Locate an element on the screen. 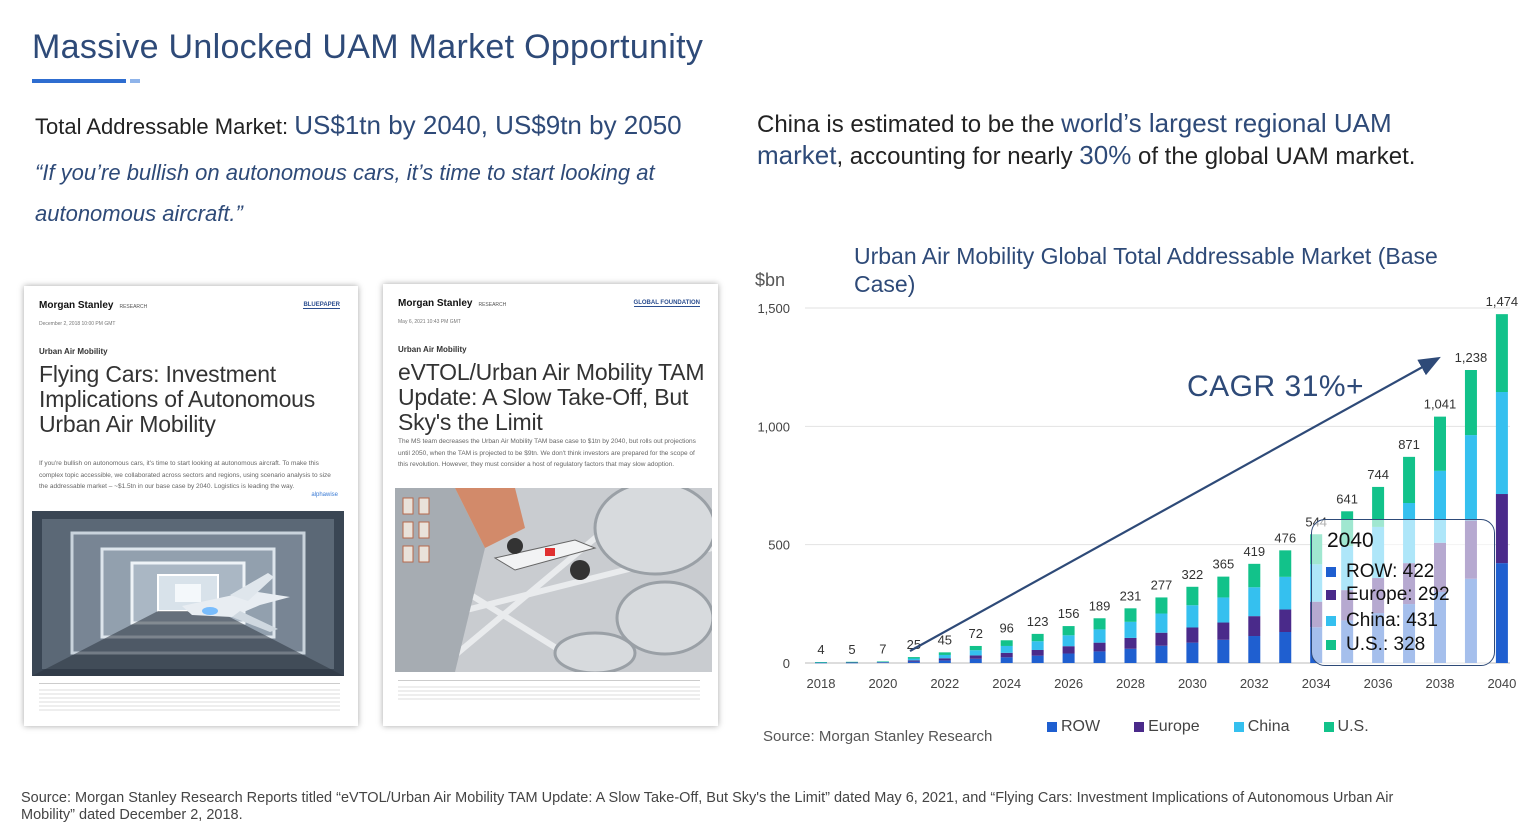 The width and height of the screenshot is (1524, 824). bar-total-label-2029: 277 is located at coordinates (1162, 584).